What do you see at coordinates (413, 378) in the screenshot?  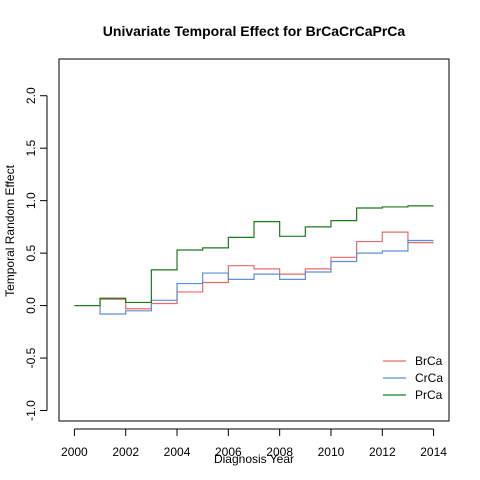 I see `legend: BrCa CrCa PrCa` at bounding box center [413, 378].